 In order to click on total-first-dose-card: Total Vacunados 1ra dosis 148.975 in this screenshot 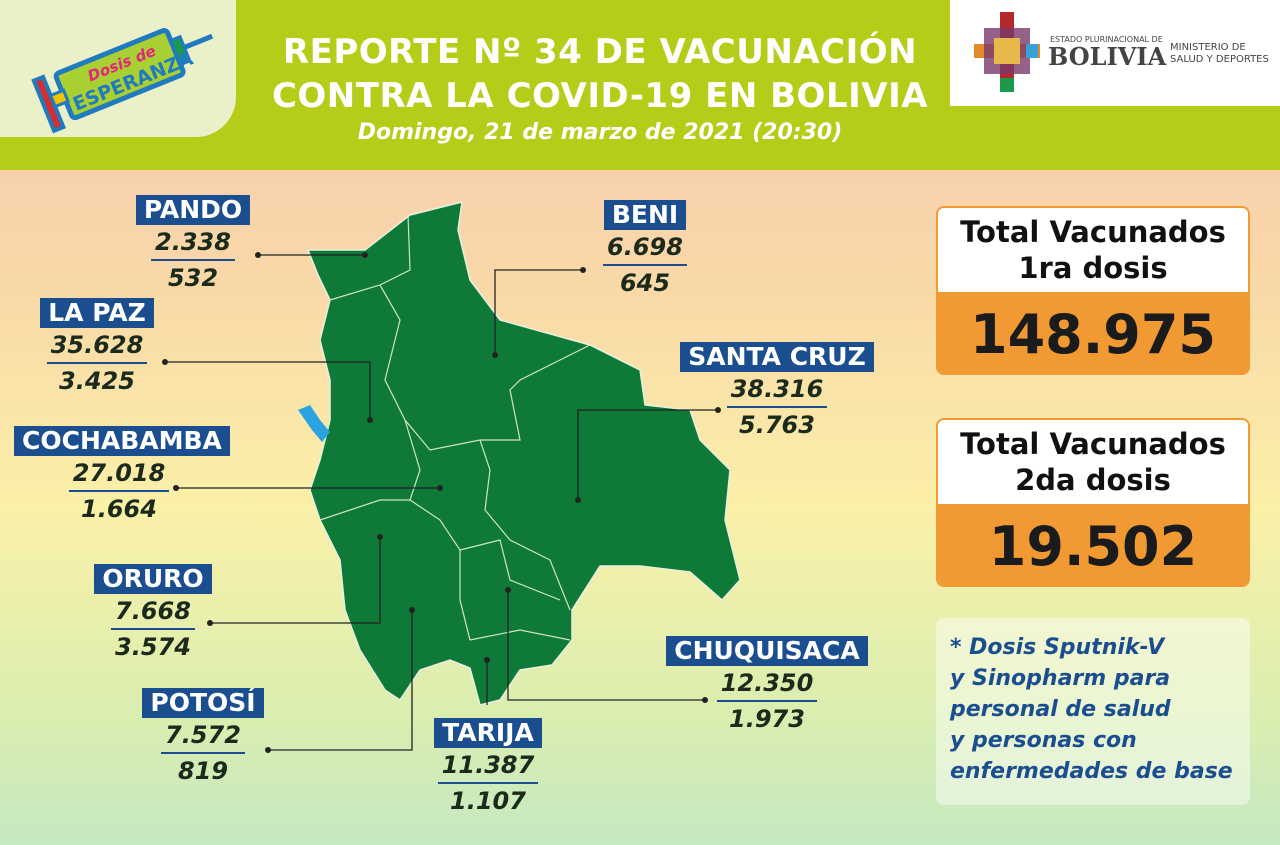, I will do `click(1093, 290)`.